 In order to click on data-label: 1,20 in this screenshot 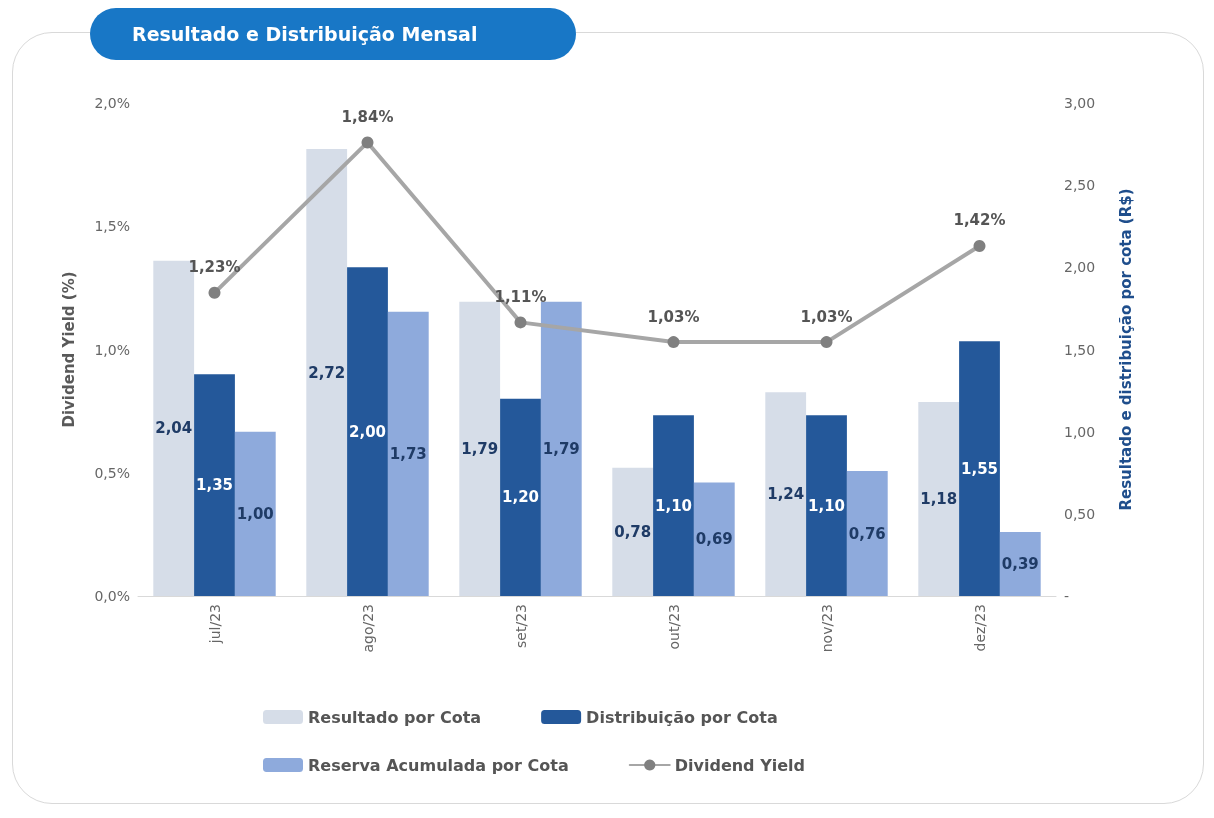, I will do `click(520, 497)`.